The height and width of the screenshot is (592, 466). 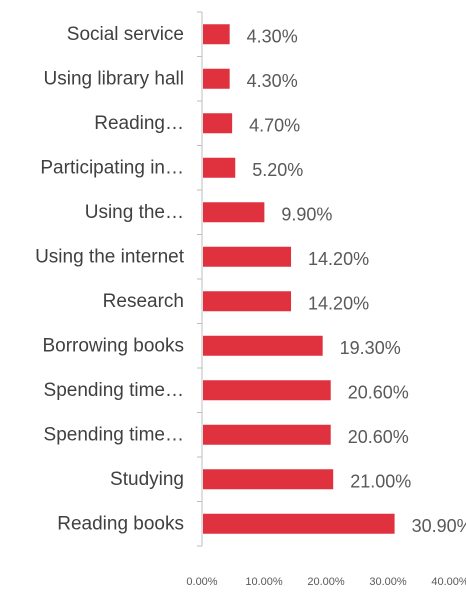 I want to click on data-label: 30.90%, so click(x=439, y=526).